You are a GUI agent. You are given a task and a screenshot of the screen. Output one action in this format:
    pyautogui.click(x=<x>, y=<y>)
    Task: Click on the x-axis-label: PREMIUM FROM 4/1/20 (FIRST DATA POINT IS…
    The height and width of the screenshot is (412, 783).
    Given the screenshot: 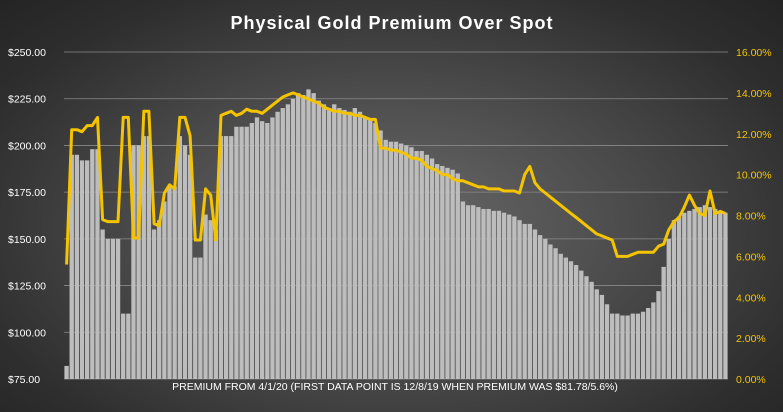 What is the action you would take?
    pyautogui.click(x=395, y=387)
    